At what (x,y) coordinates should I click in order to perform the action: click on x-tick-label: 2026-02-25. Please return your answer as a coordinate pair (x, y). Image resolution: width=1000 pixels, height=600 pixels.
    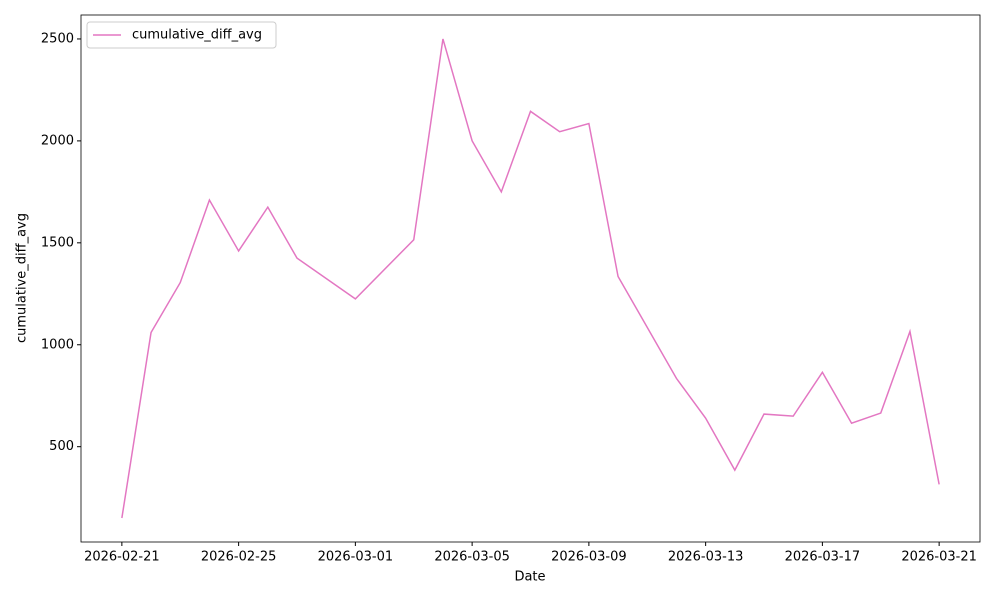
    Looking at the image, I should click on (239, 557).